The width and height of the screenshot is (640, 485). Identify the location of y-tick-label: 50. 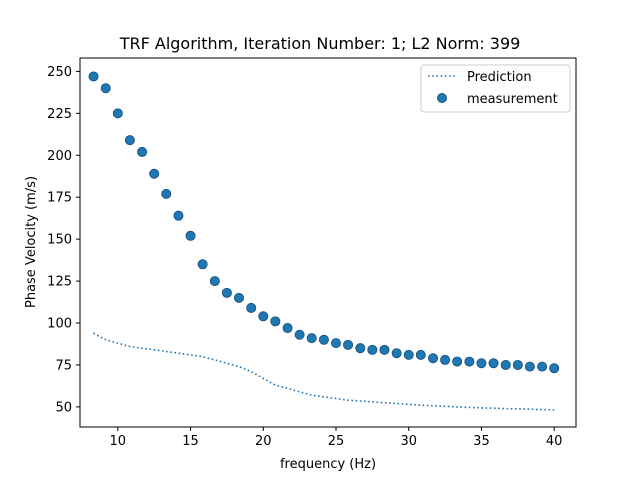
(63, 407).